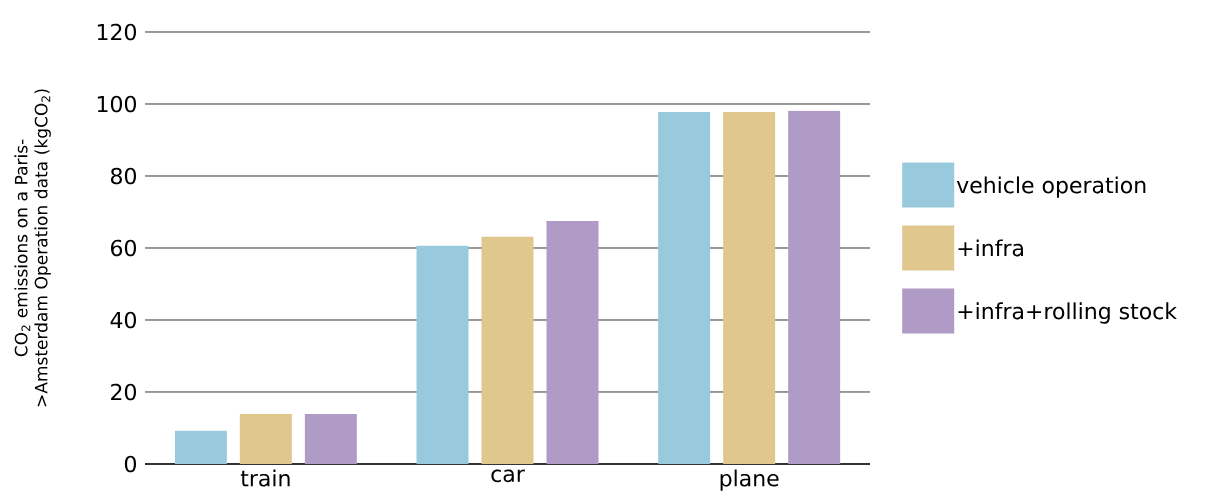  What do you see at coordinates (123, 248) in the screenshot?
I see `y-tick-label: 60` at bounding box center [123, 248].